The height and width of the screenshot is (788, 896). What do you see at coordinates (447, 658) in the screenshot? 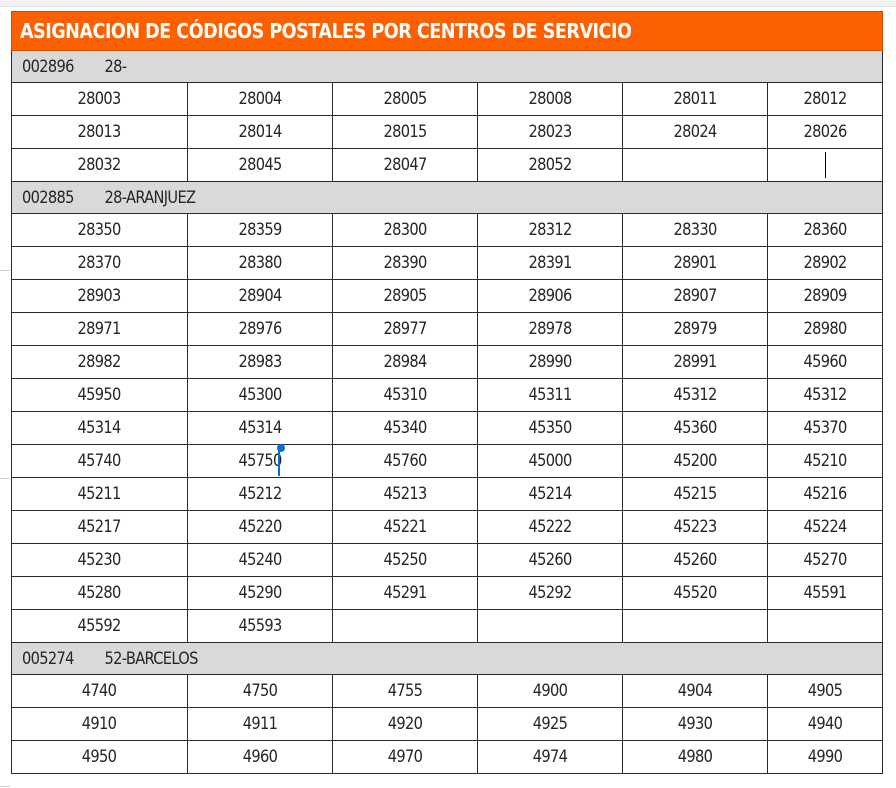
I see `service-center-header-cell: 005274 52-BARCELOS` at bounding box center [447, 658].